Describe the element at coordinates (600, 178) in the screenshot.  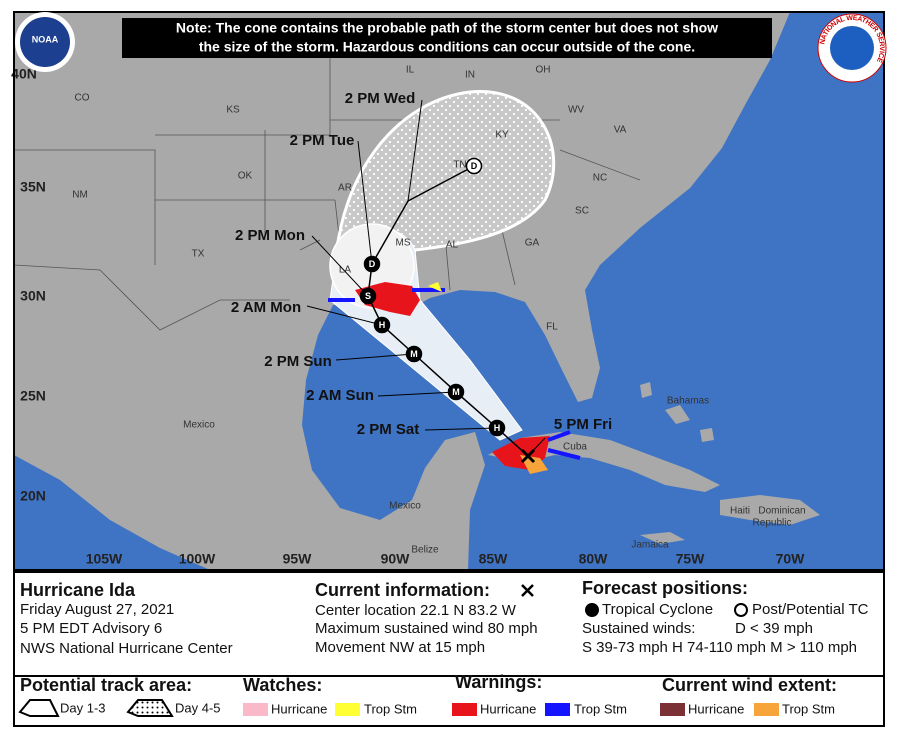
I see `place-label: NC` at that location.